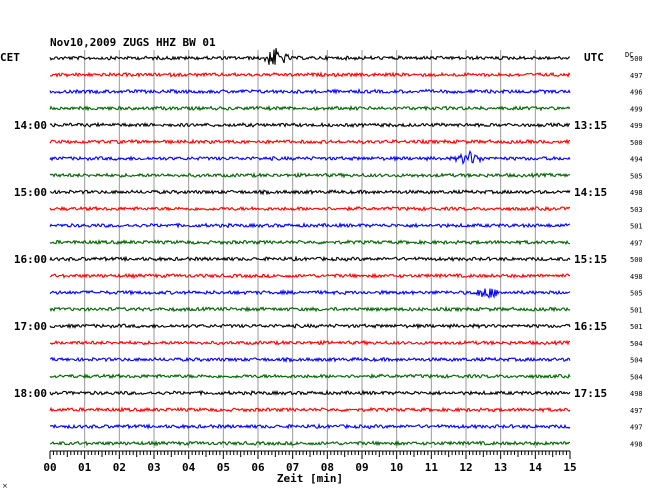  I want to click on cet-hour-labels: 14:00 15:00 16:00 17:00 18:00, so click(30, 259).